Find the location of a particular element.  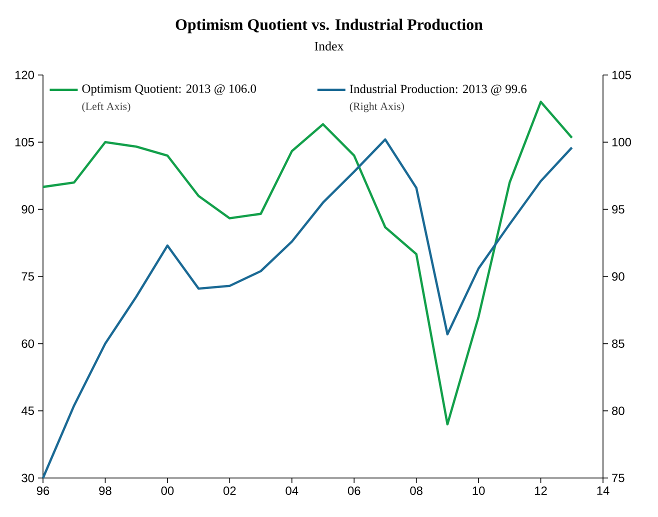

x-tick-label: 10 is located at coordinates (478, 490).